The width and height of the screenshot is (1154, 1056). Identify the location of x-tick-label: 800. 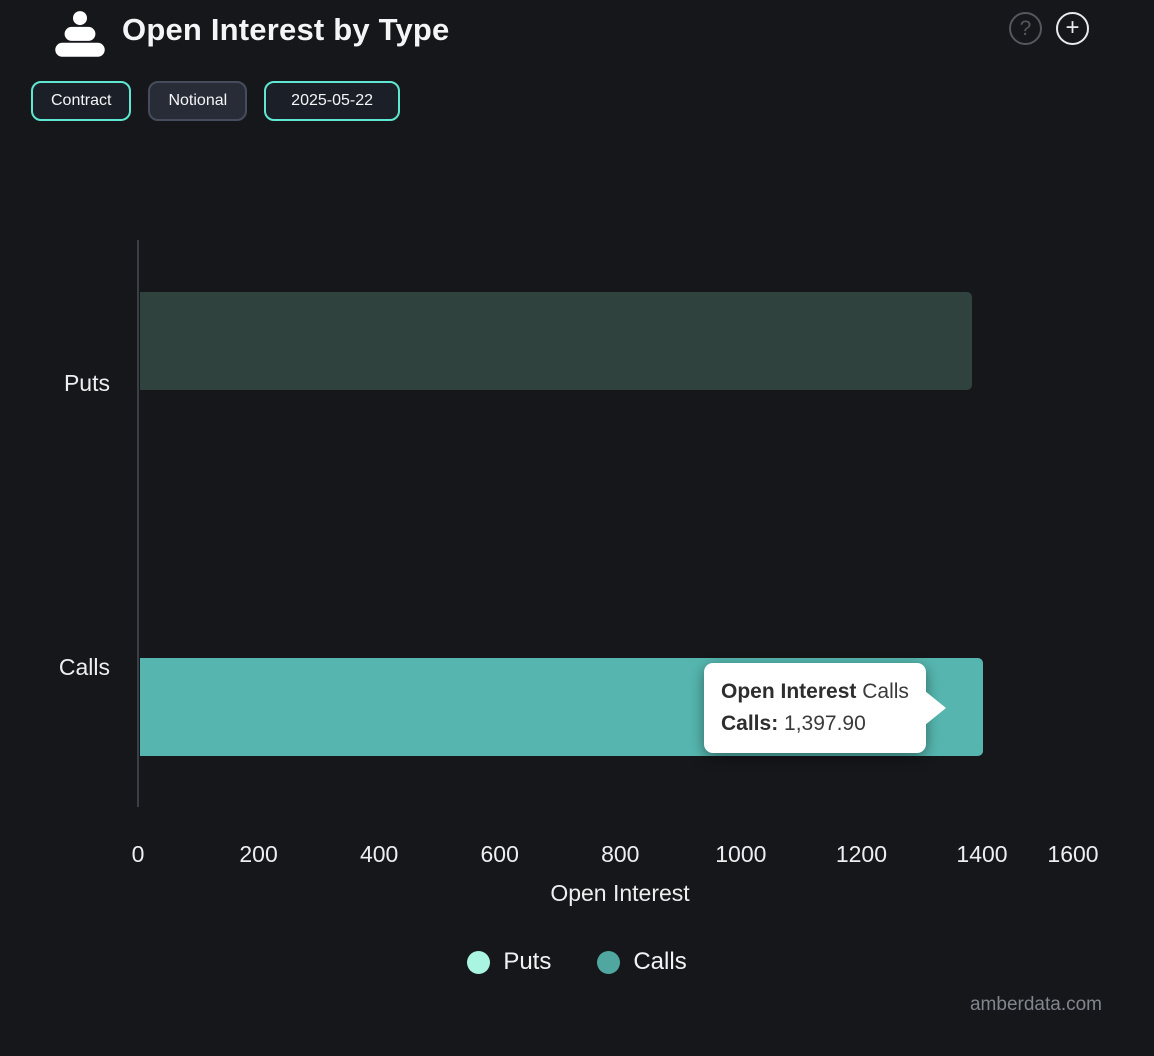
(620, 854).